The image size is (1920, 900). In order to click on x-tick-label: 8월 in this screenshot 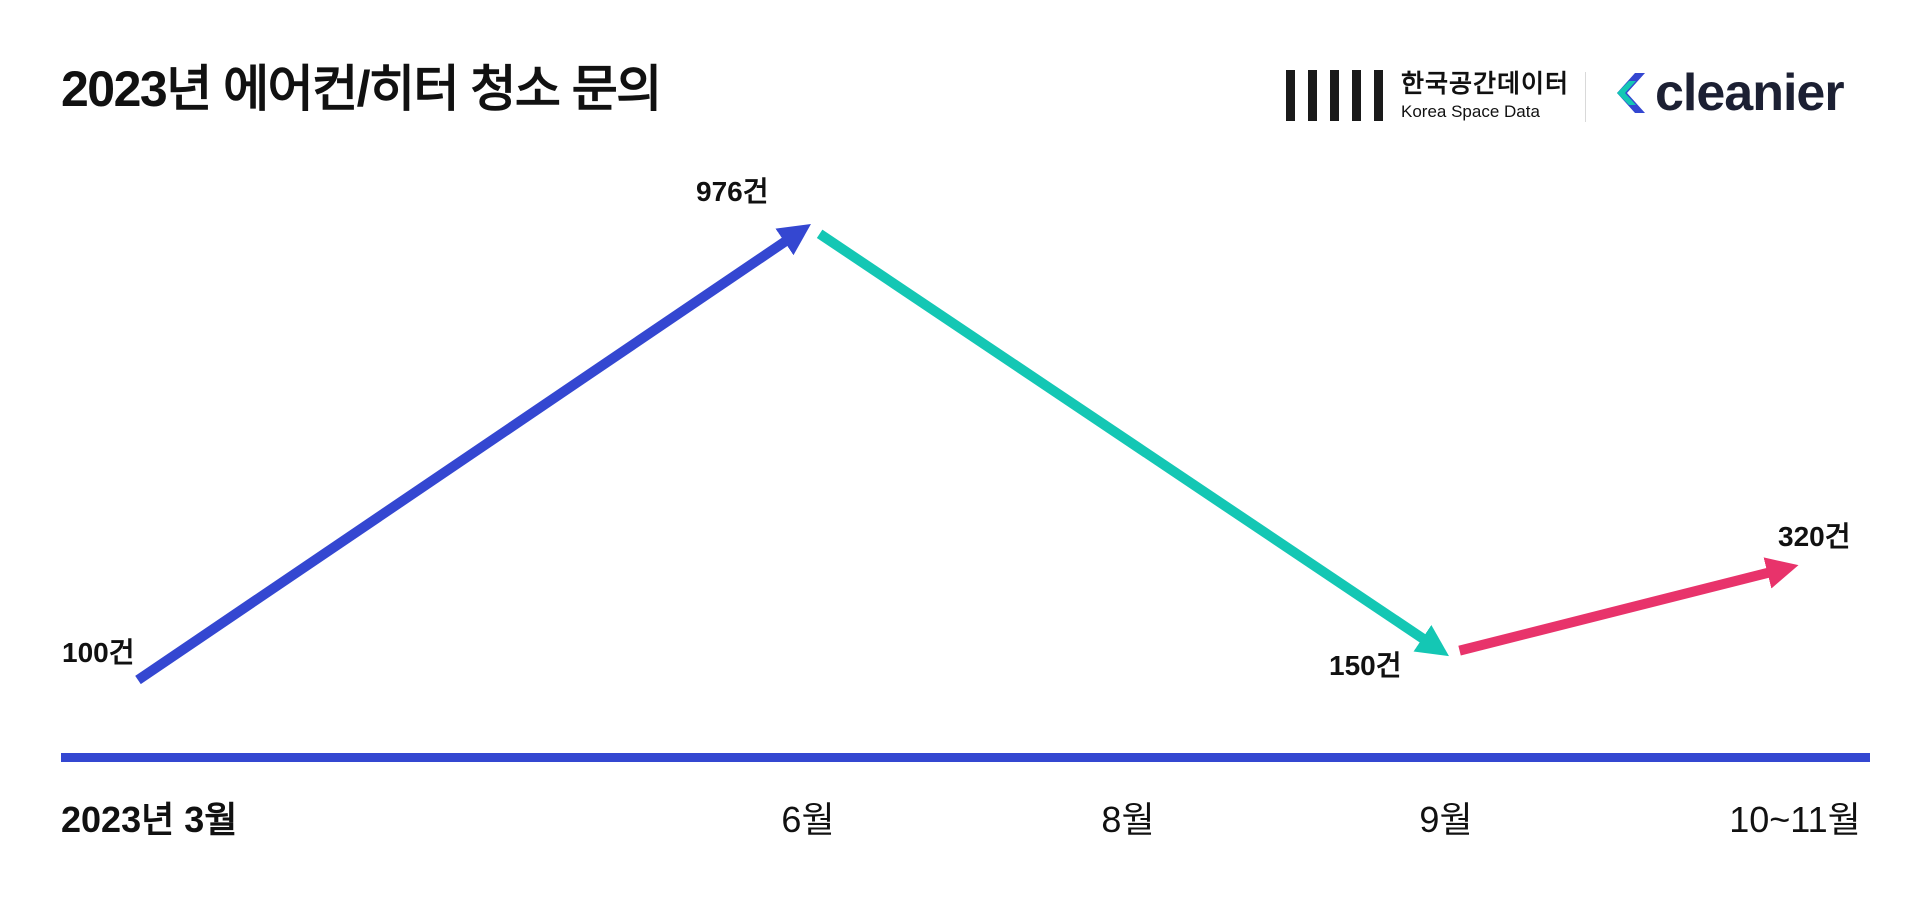, I will do `click(1127, 819)`.